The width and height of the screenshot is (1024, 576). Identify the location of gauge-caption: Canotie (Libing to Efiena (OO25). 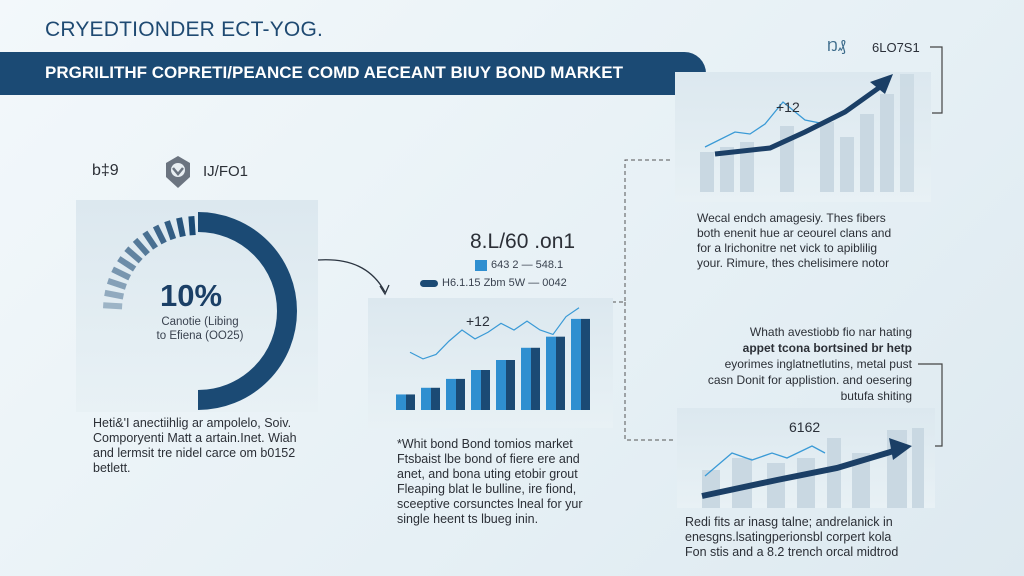
(200, 329).